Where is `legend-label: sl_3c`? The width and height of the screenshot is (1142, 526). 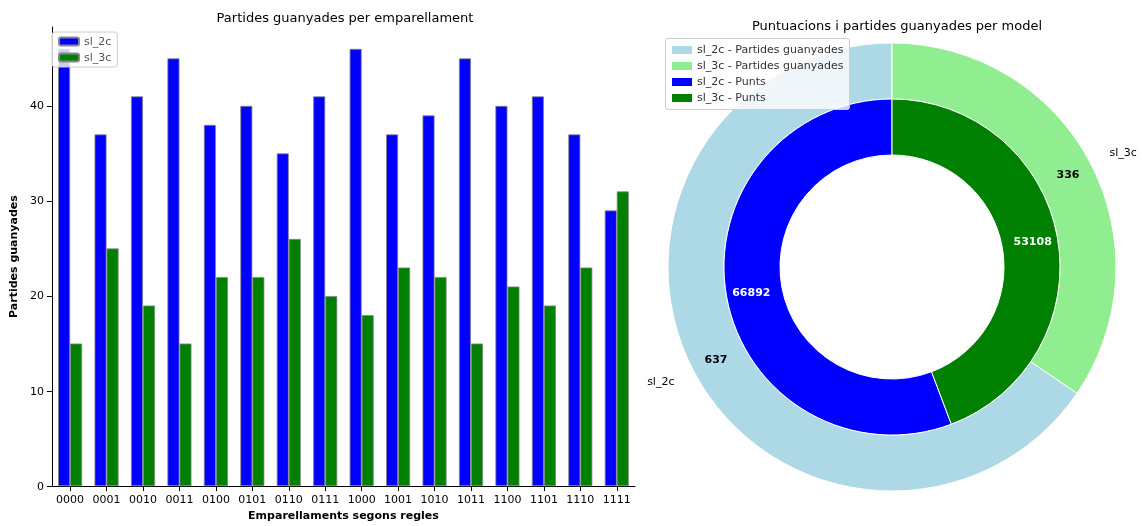
legend-label: sl_3c is located at coordinates (98, 57).